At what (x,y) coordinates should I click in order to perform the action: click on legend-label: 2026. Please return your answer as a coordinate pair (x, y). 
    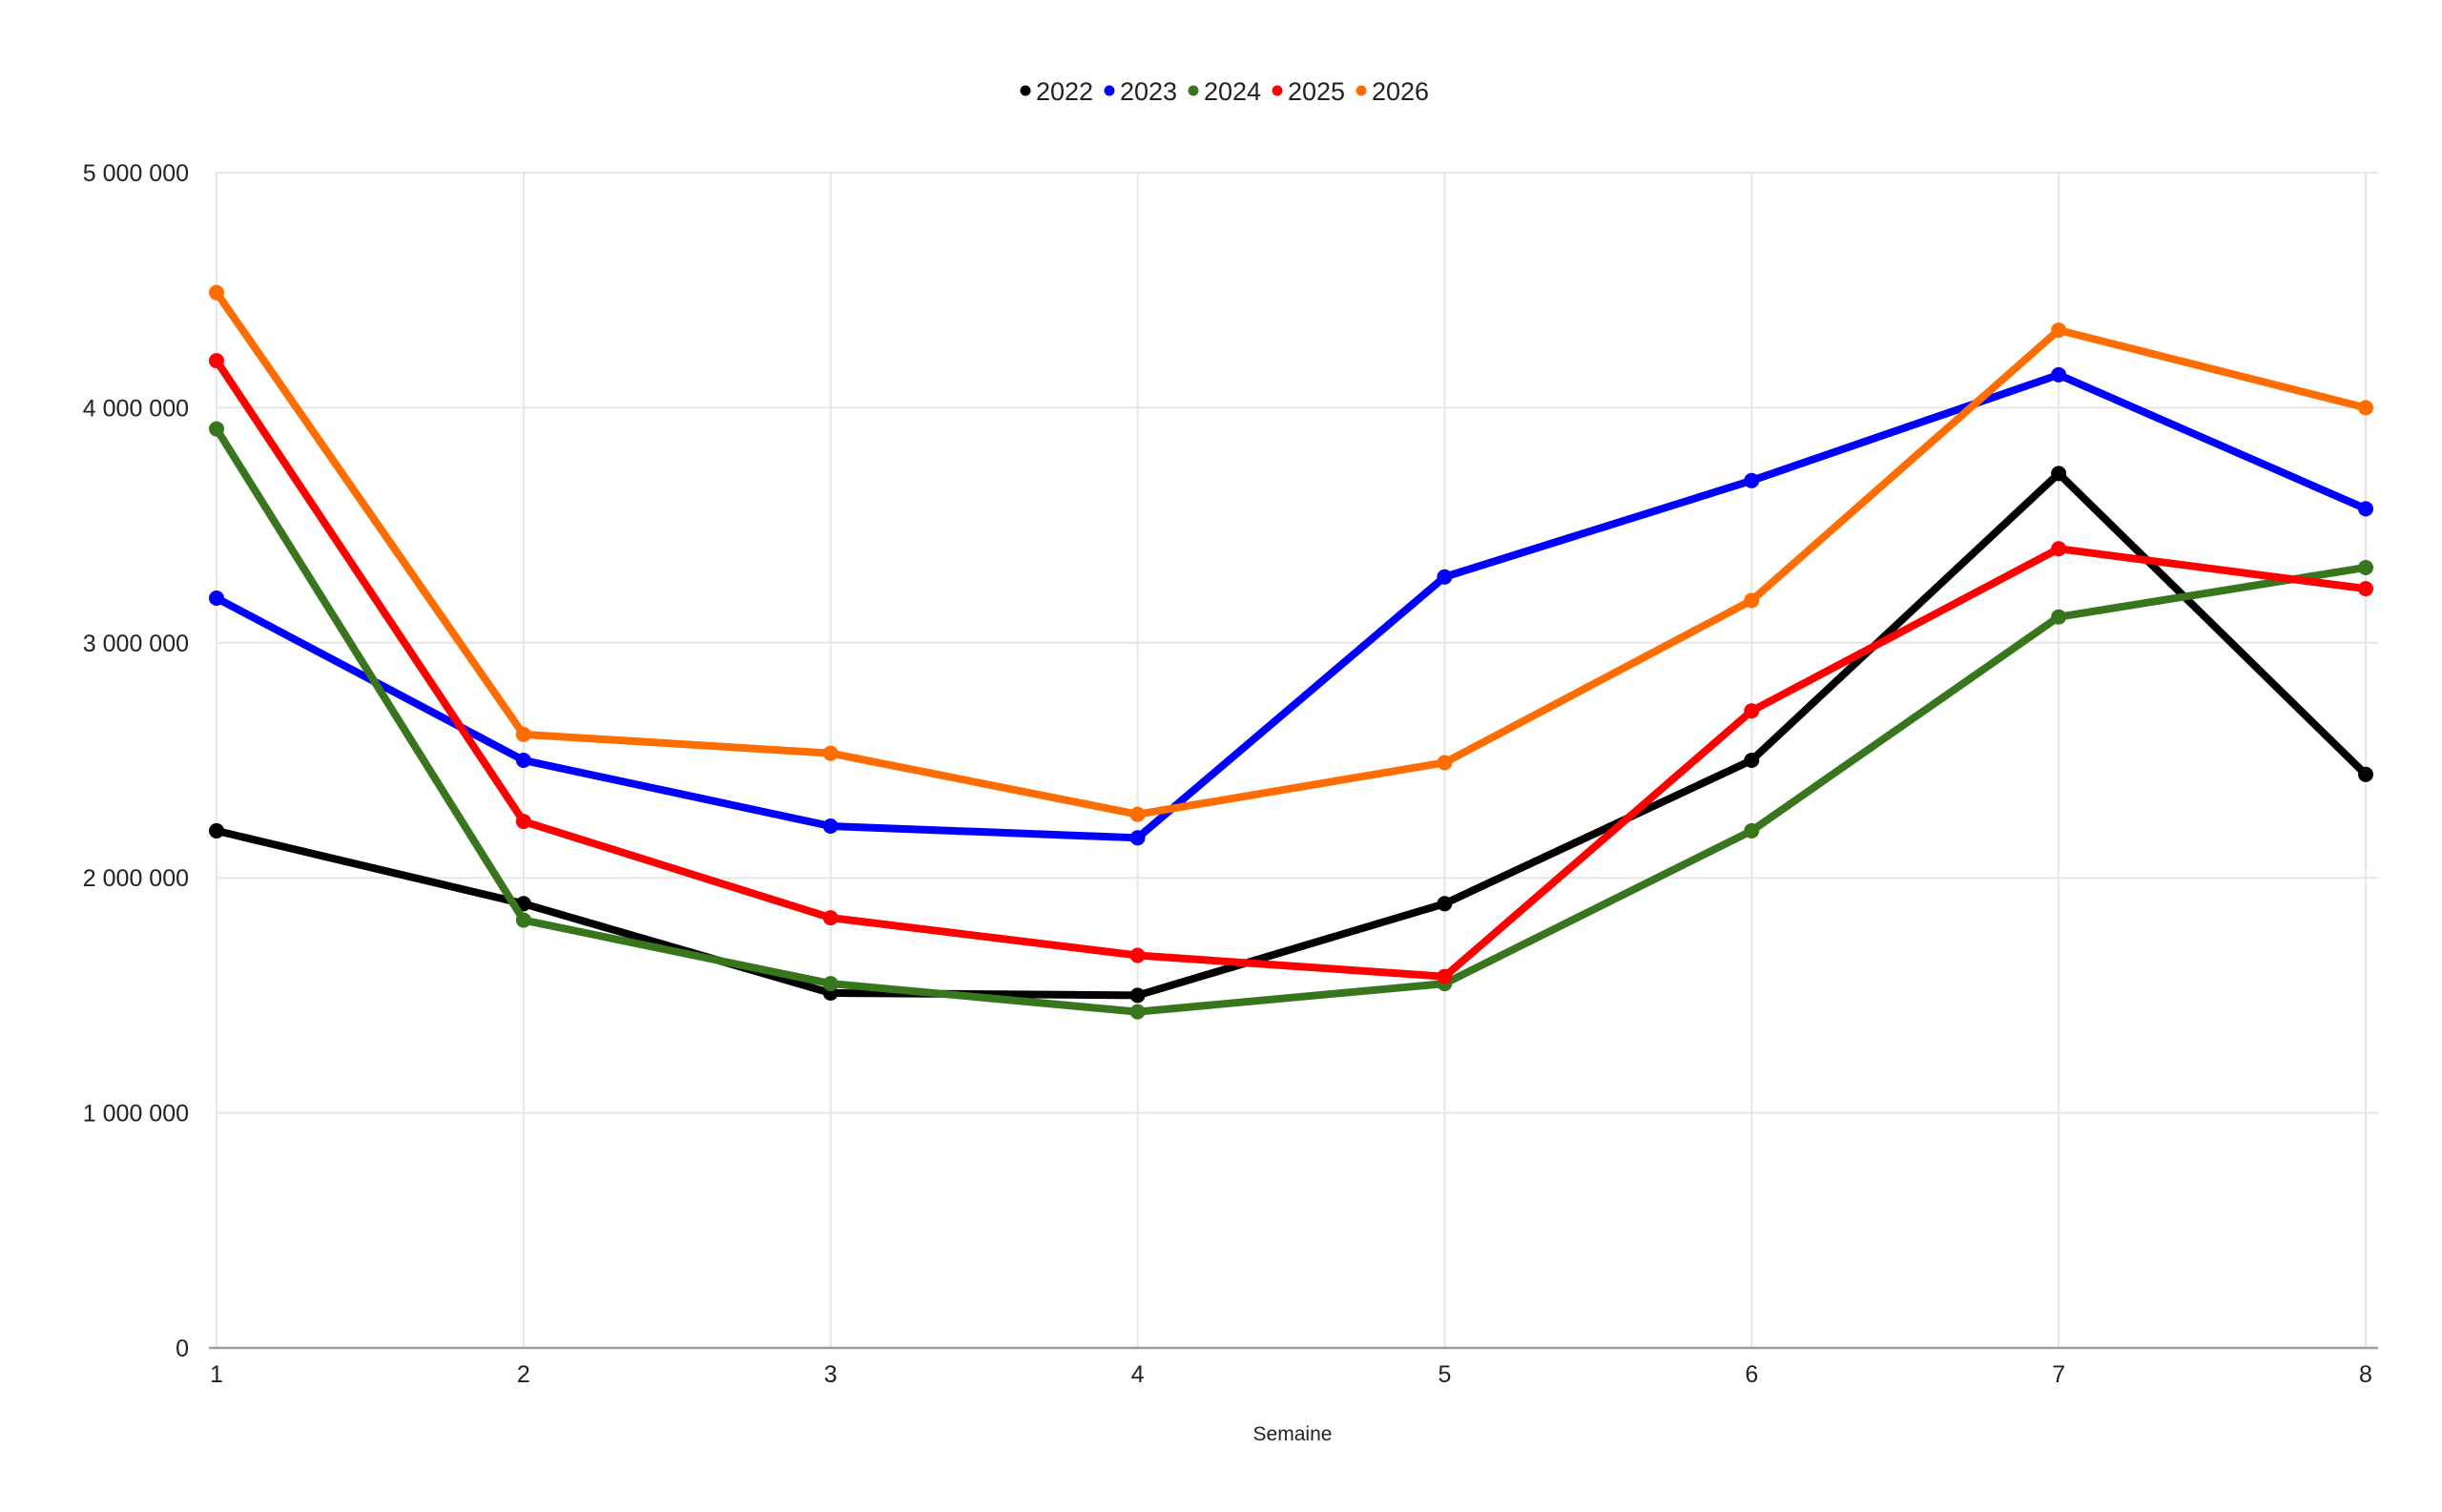
    Looking at the image, I should click on (1400, 92).